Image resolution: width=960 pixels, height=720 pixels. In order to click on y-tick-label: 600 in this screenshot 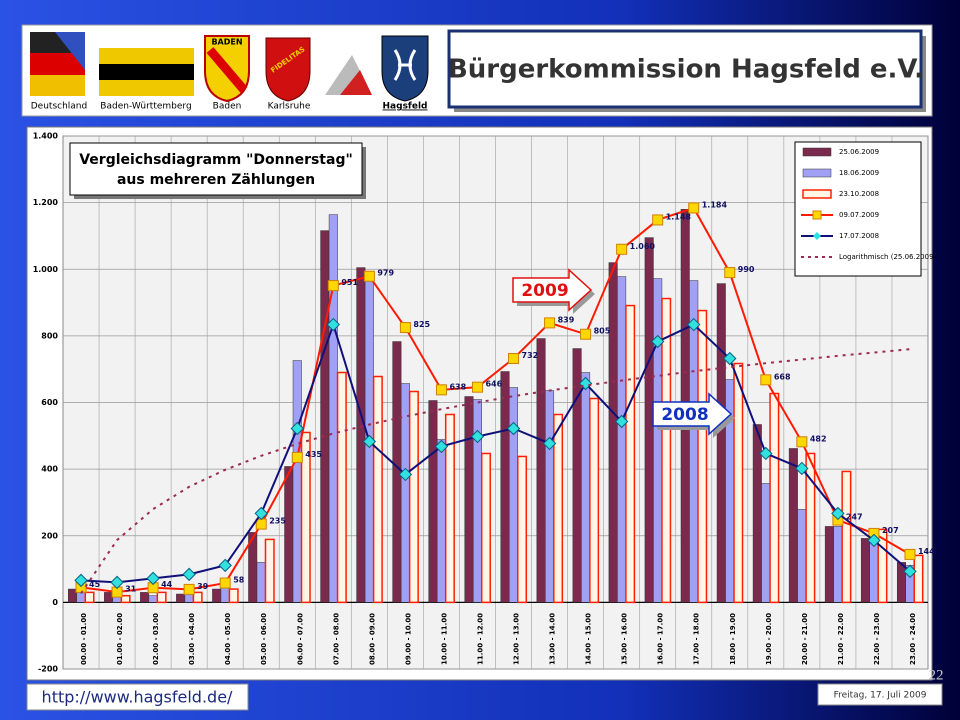, I will do `click(49, 402)`.